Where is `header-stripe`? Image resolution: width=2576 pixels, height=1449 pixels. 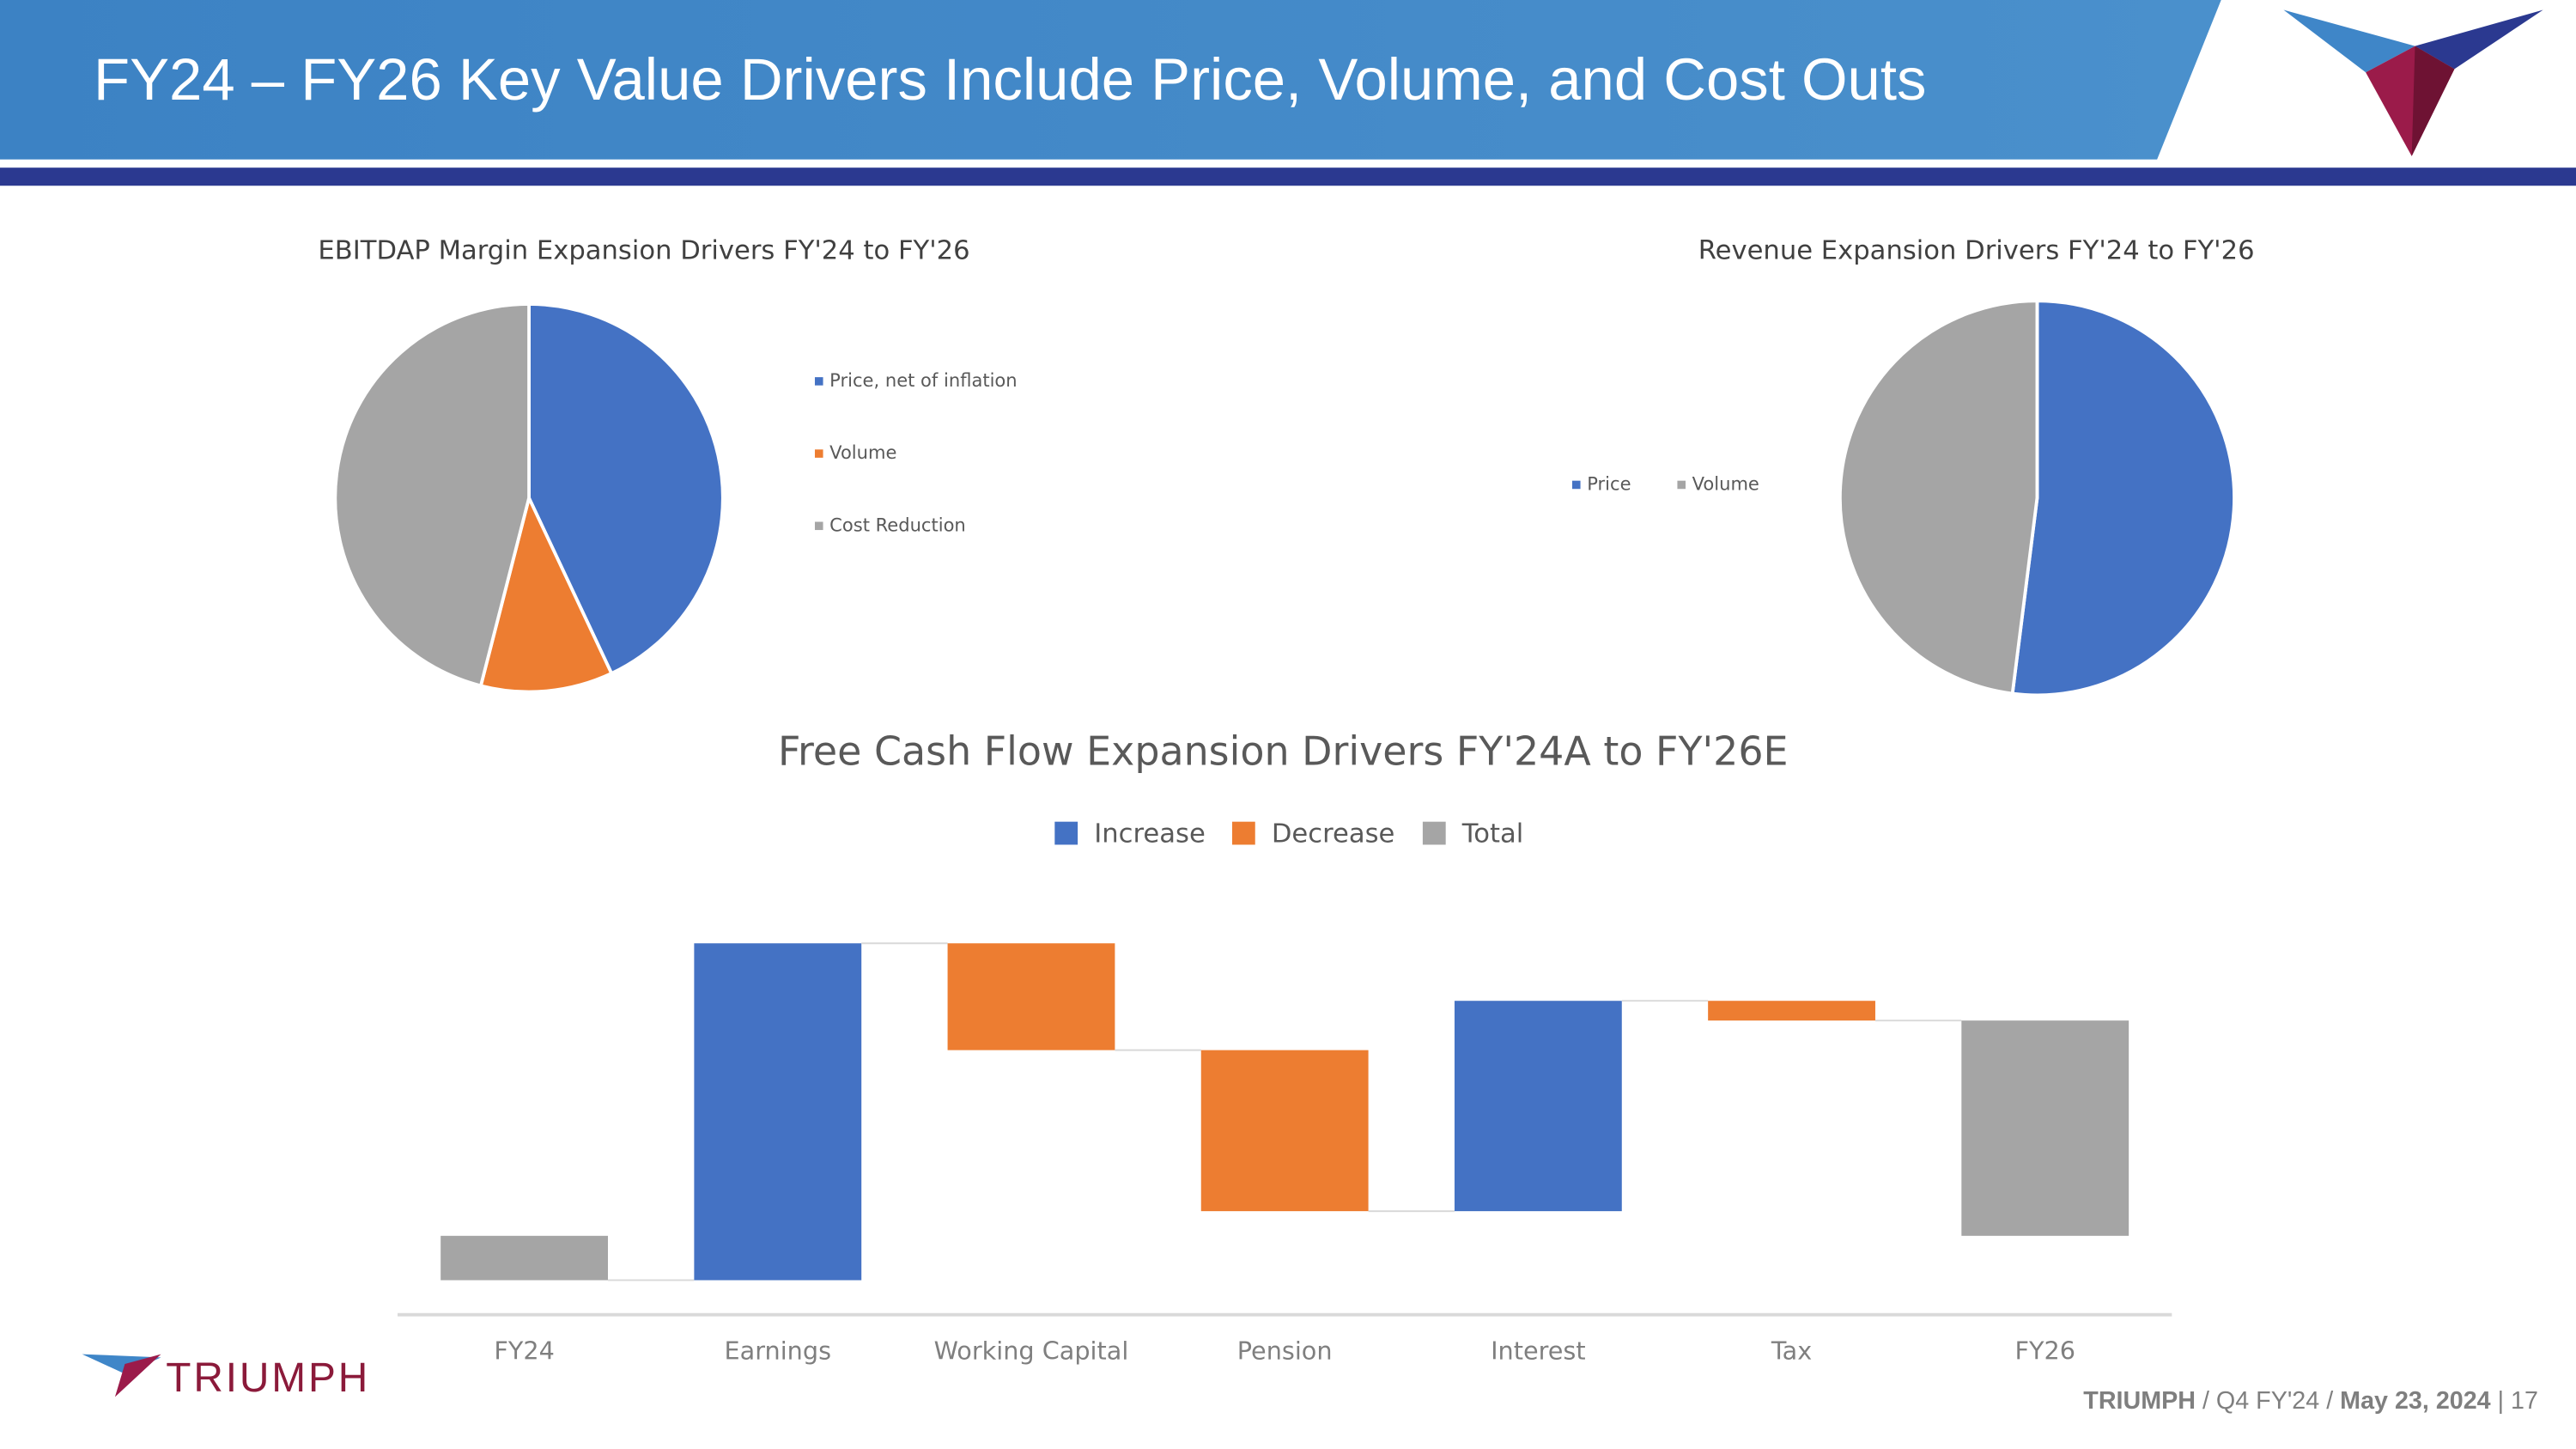
header-stripe is located at coordinates (1288, 176).